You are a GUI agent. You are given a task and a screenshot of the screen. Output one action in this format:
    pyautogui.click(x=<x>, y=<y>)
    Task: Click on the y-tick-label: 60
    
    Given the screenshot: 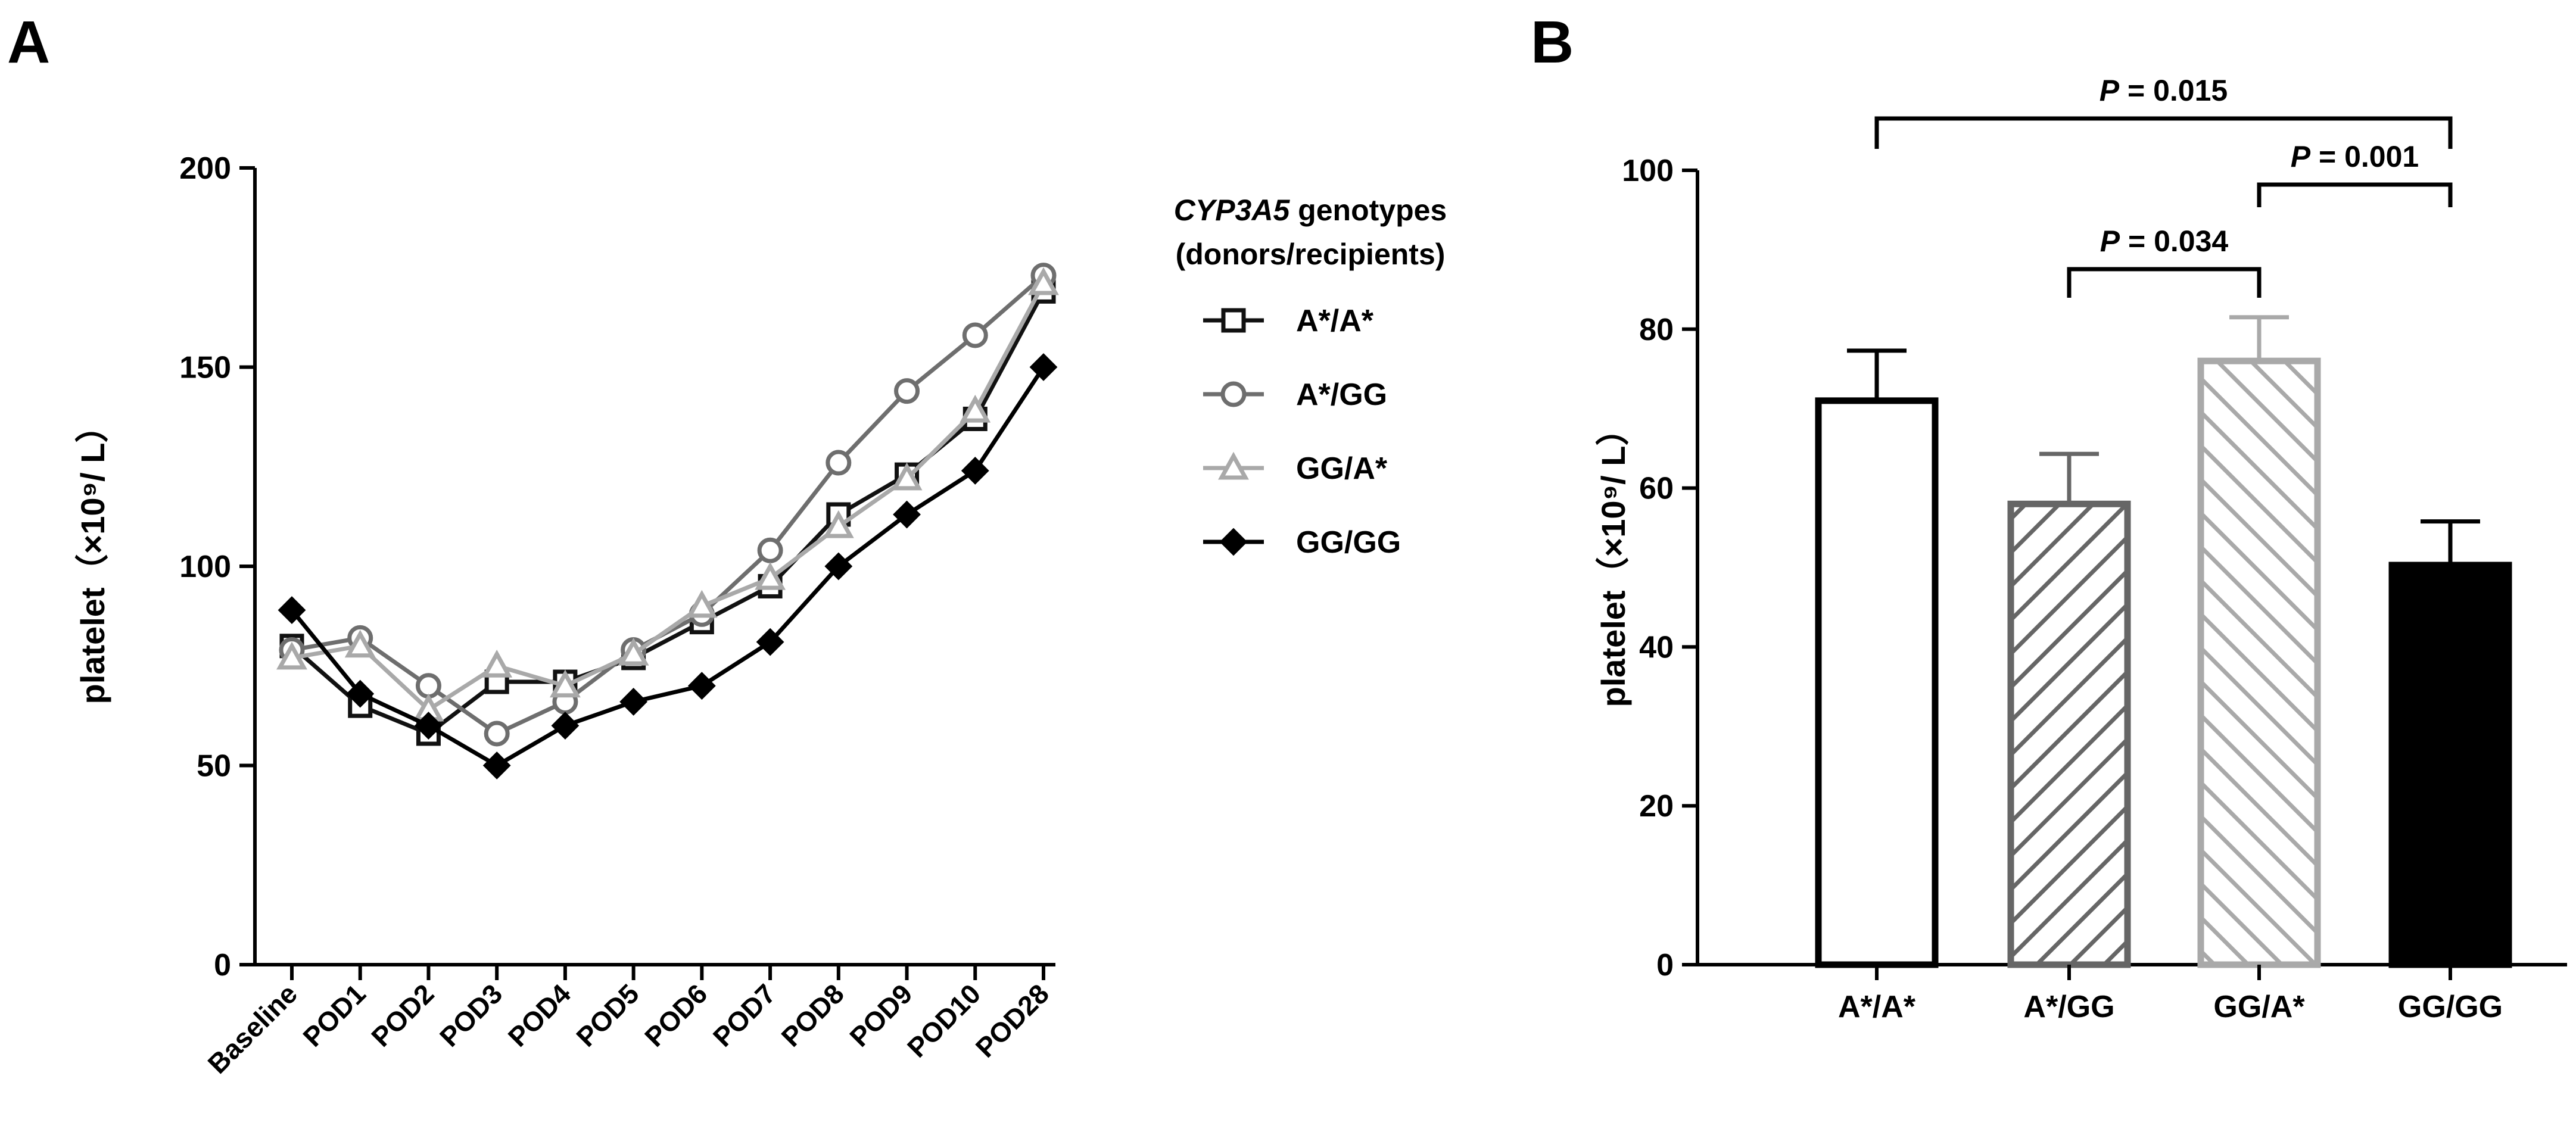 What is the action you would take?
    pyautogui.click(x=1656, y=489)
    